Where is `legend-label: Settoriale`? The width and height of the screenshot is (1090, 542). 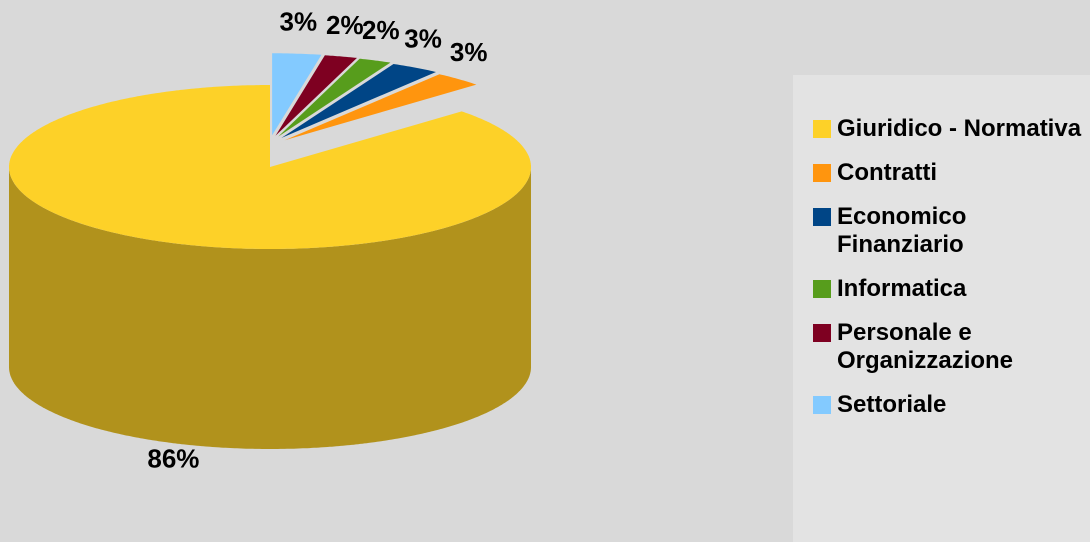 legend-label: Settoriale is located at coordinates (892, 404).